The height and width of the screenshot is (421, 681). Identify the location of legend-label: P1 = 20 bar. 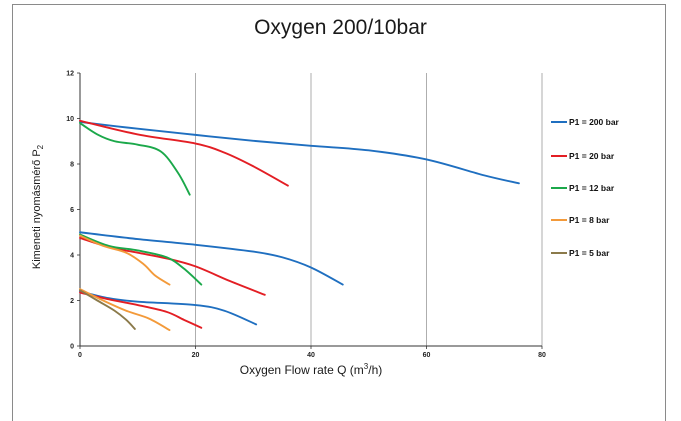
(592, 156).